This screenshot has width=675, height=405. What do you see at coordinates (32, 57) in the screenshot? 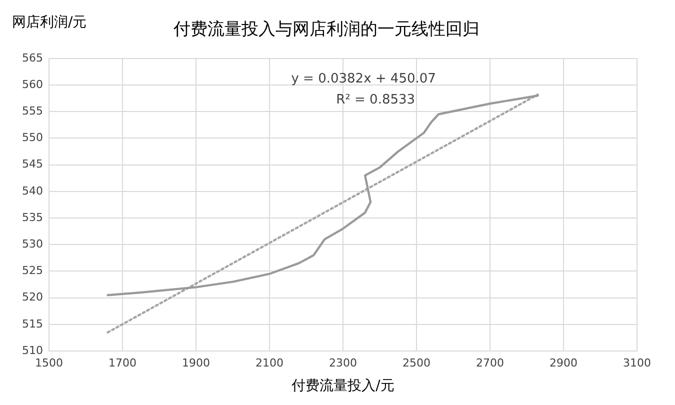
I see `y-tick-label: 565` at bounding box center [32, 57].